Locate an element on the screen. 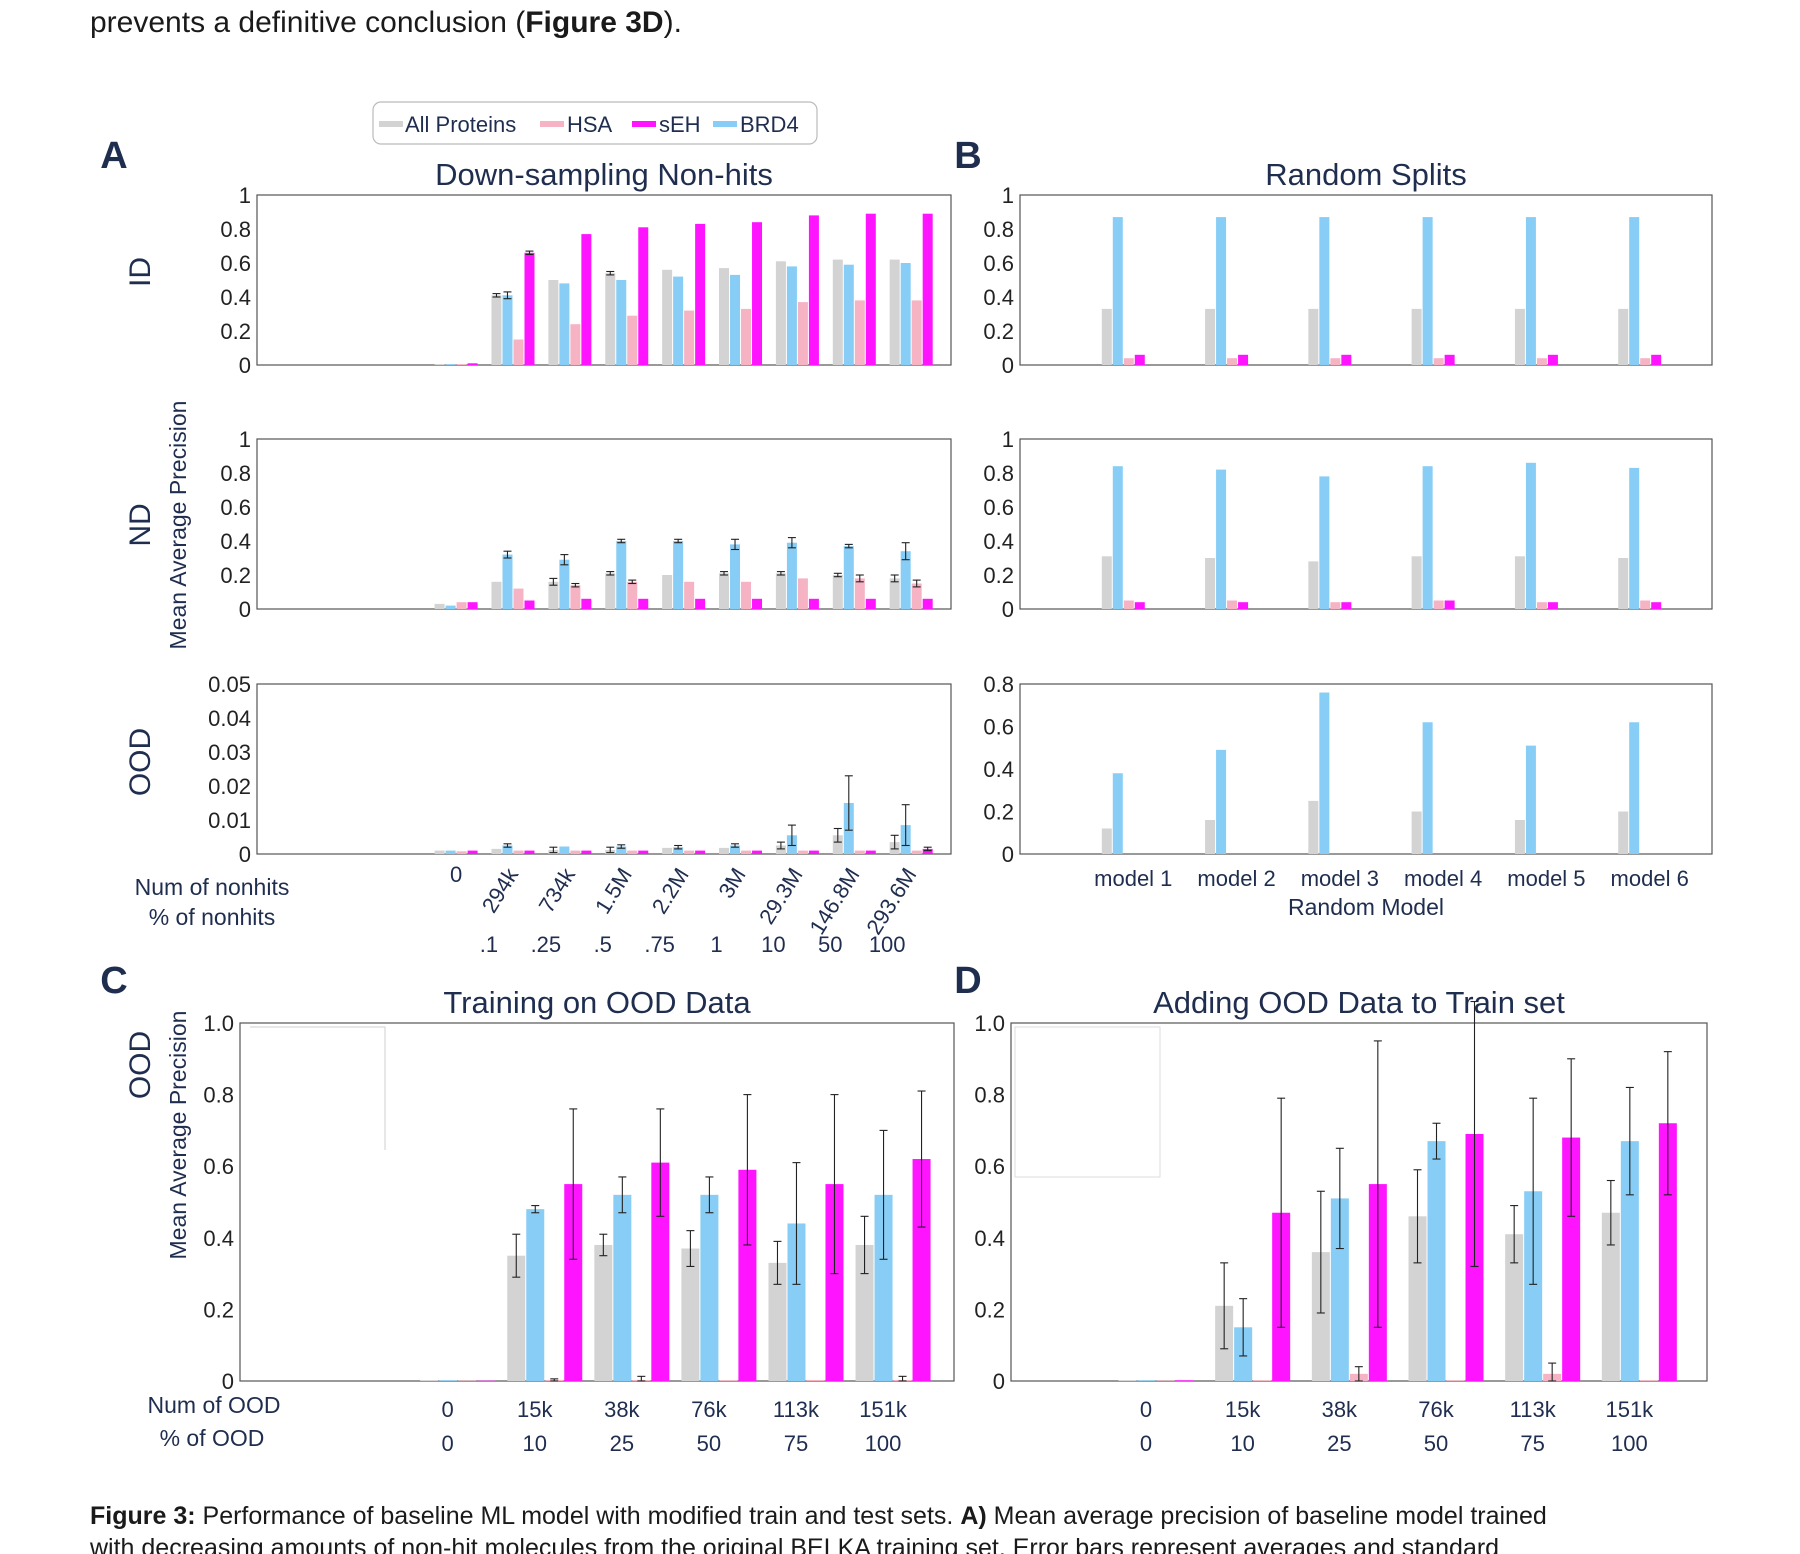  x-tick-pct: .25 is located at coordinates (546, 944).